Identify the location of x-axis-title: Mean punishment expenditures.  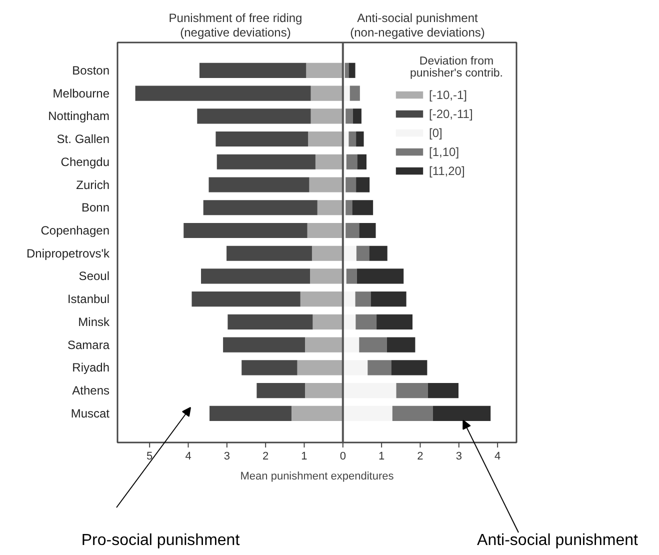
(317, 476).